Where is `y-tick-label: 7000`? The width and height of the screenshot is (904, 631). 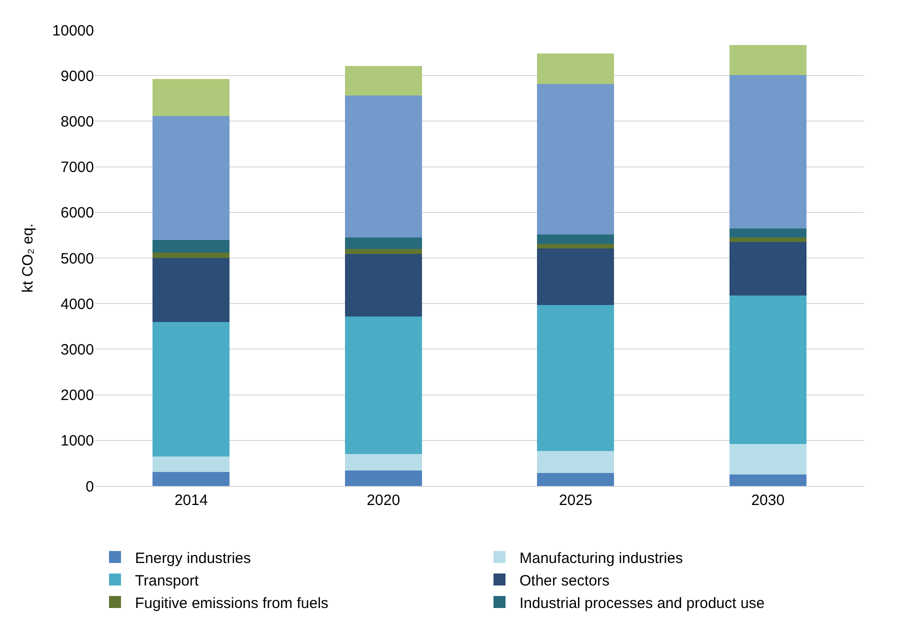 y-tick-label: 7000 is located at coordinates (77, 167).